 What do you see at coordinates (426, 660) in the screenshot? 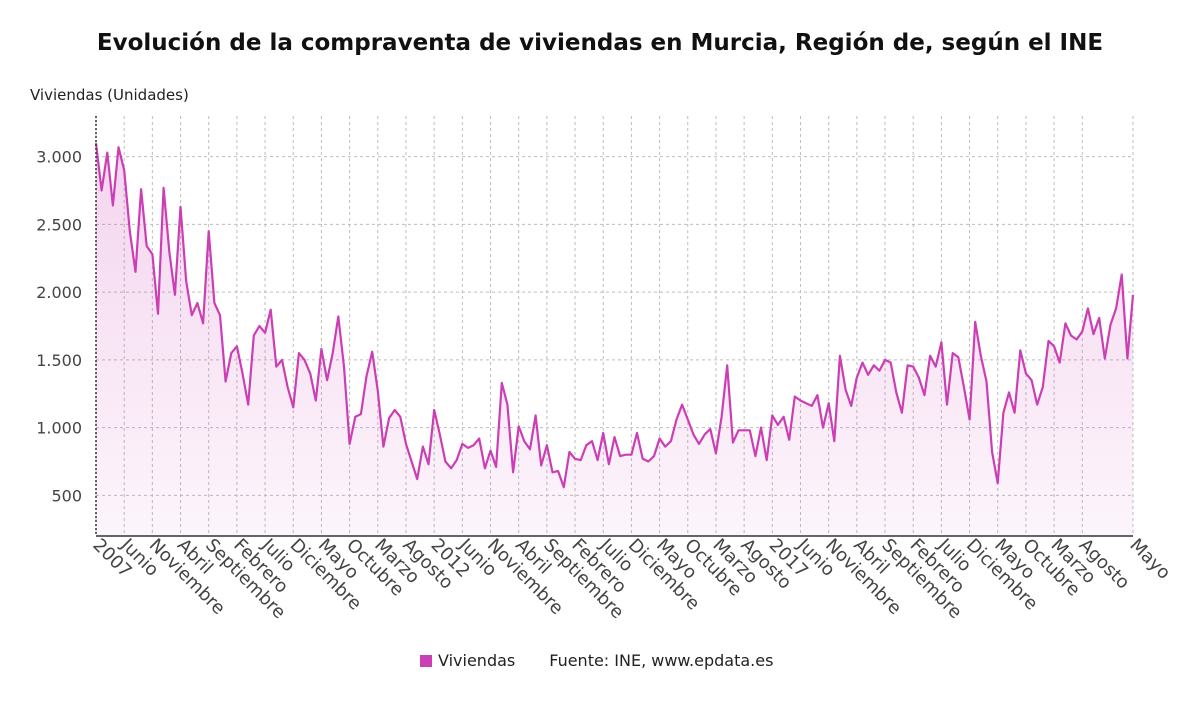
I see `legend-swatch` at bounding box center [426, 660].